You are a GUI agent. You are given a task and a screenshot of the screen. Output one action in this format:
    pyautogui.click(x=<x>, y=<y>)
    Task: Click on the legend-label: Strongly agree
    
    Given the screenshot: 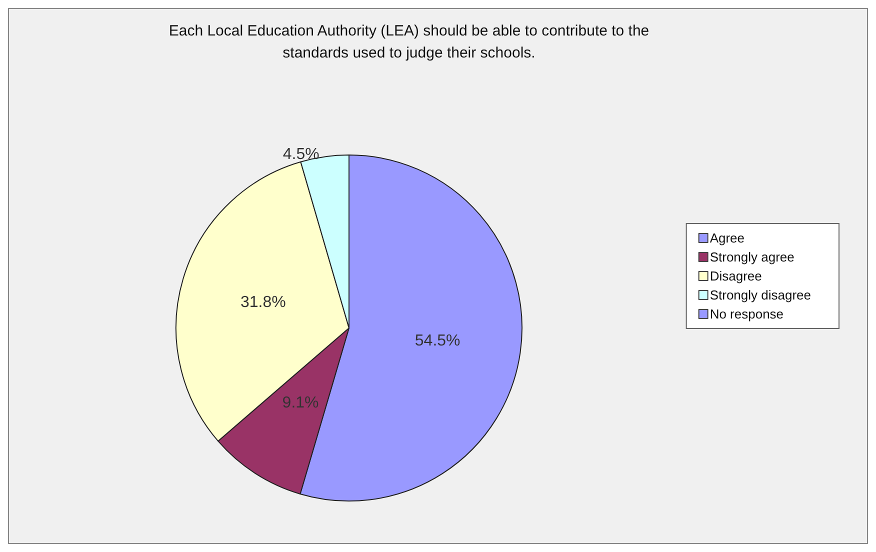 What is the action you would take?
    pyautogui.click(x=752, y=257)
    